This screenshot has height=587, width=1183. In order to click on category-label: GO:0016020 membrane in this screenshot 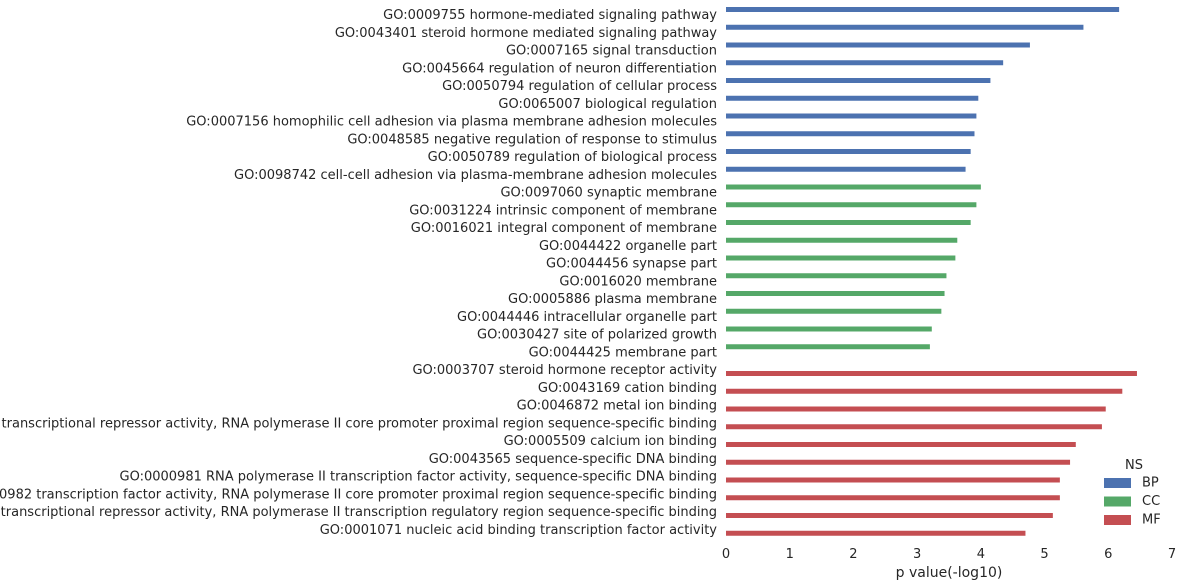, I will do `click(638, 281)`.